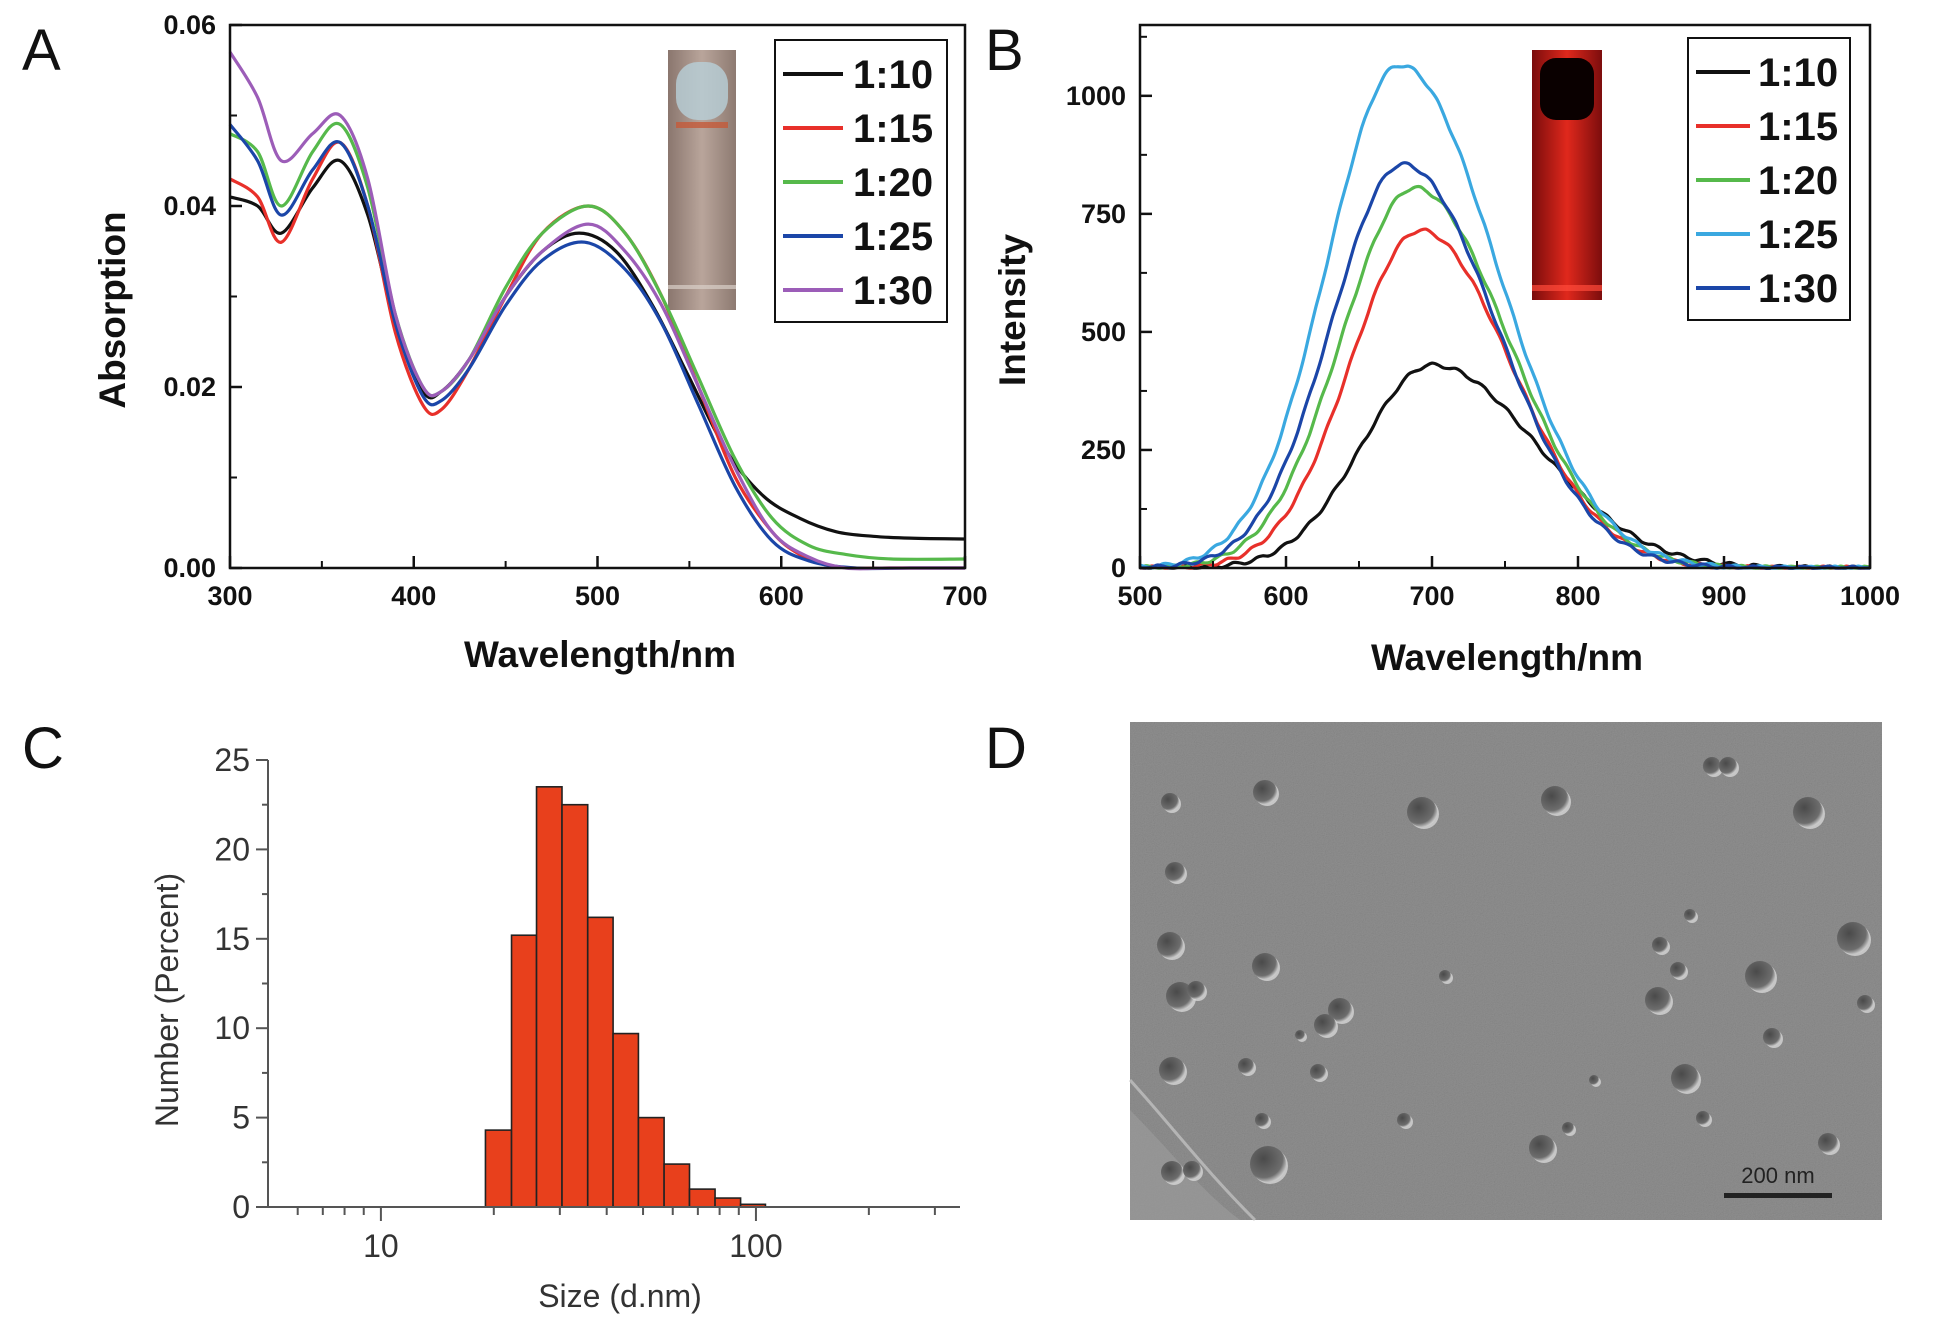 This screenshot has height=1325, width=1950. Describe the element at coordinates (893, 291) in the screenshot. I see `legend-label-a: 1:30` at that location.